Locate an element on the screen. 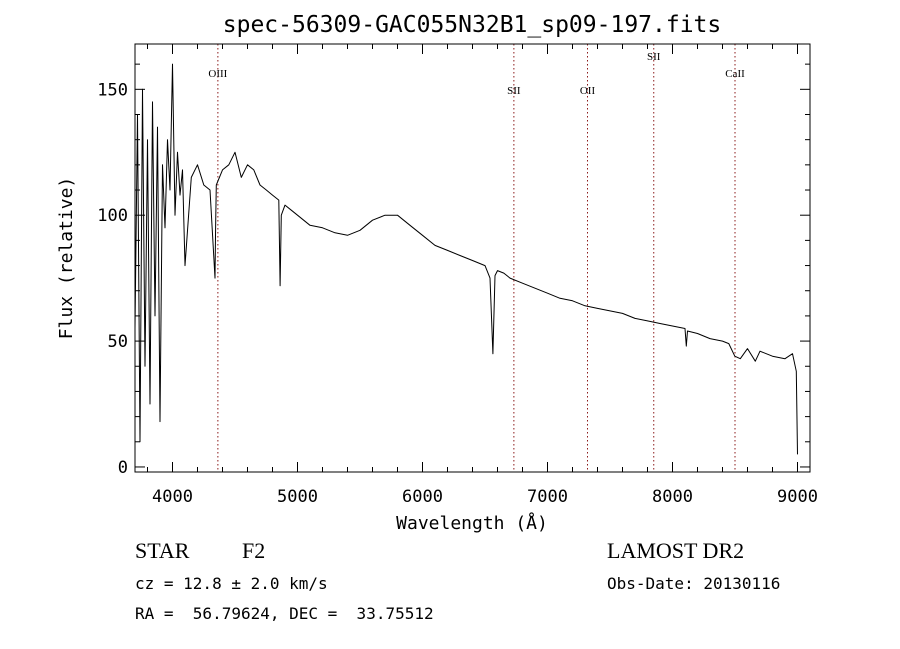 This screenshot has width=900, height=649. object-class: STAR is located at coordinates (162, 550).